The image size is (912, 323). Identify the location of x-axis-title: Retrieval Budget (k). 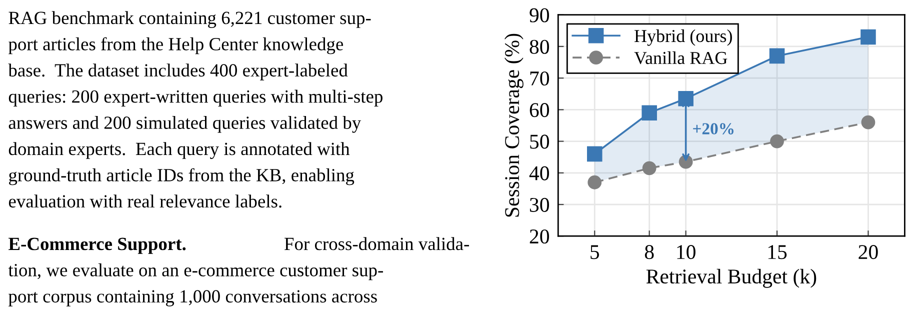
(731, 278).